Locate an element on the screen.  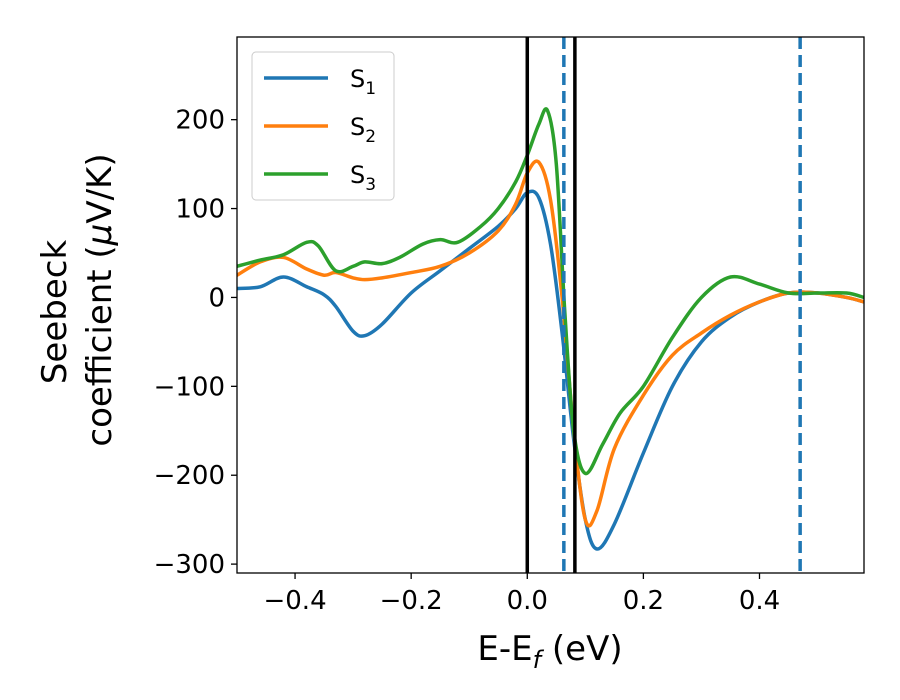
legend-label-s3: S3 is located at coordinates (363, 178).